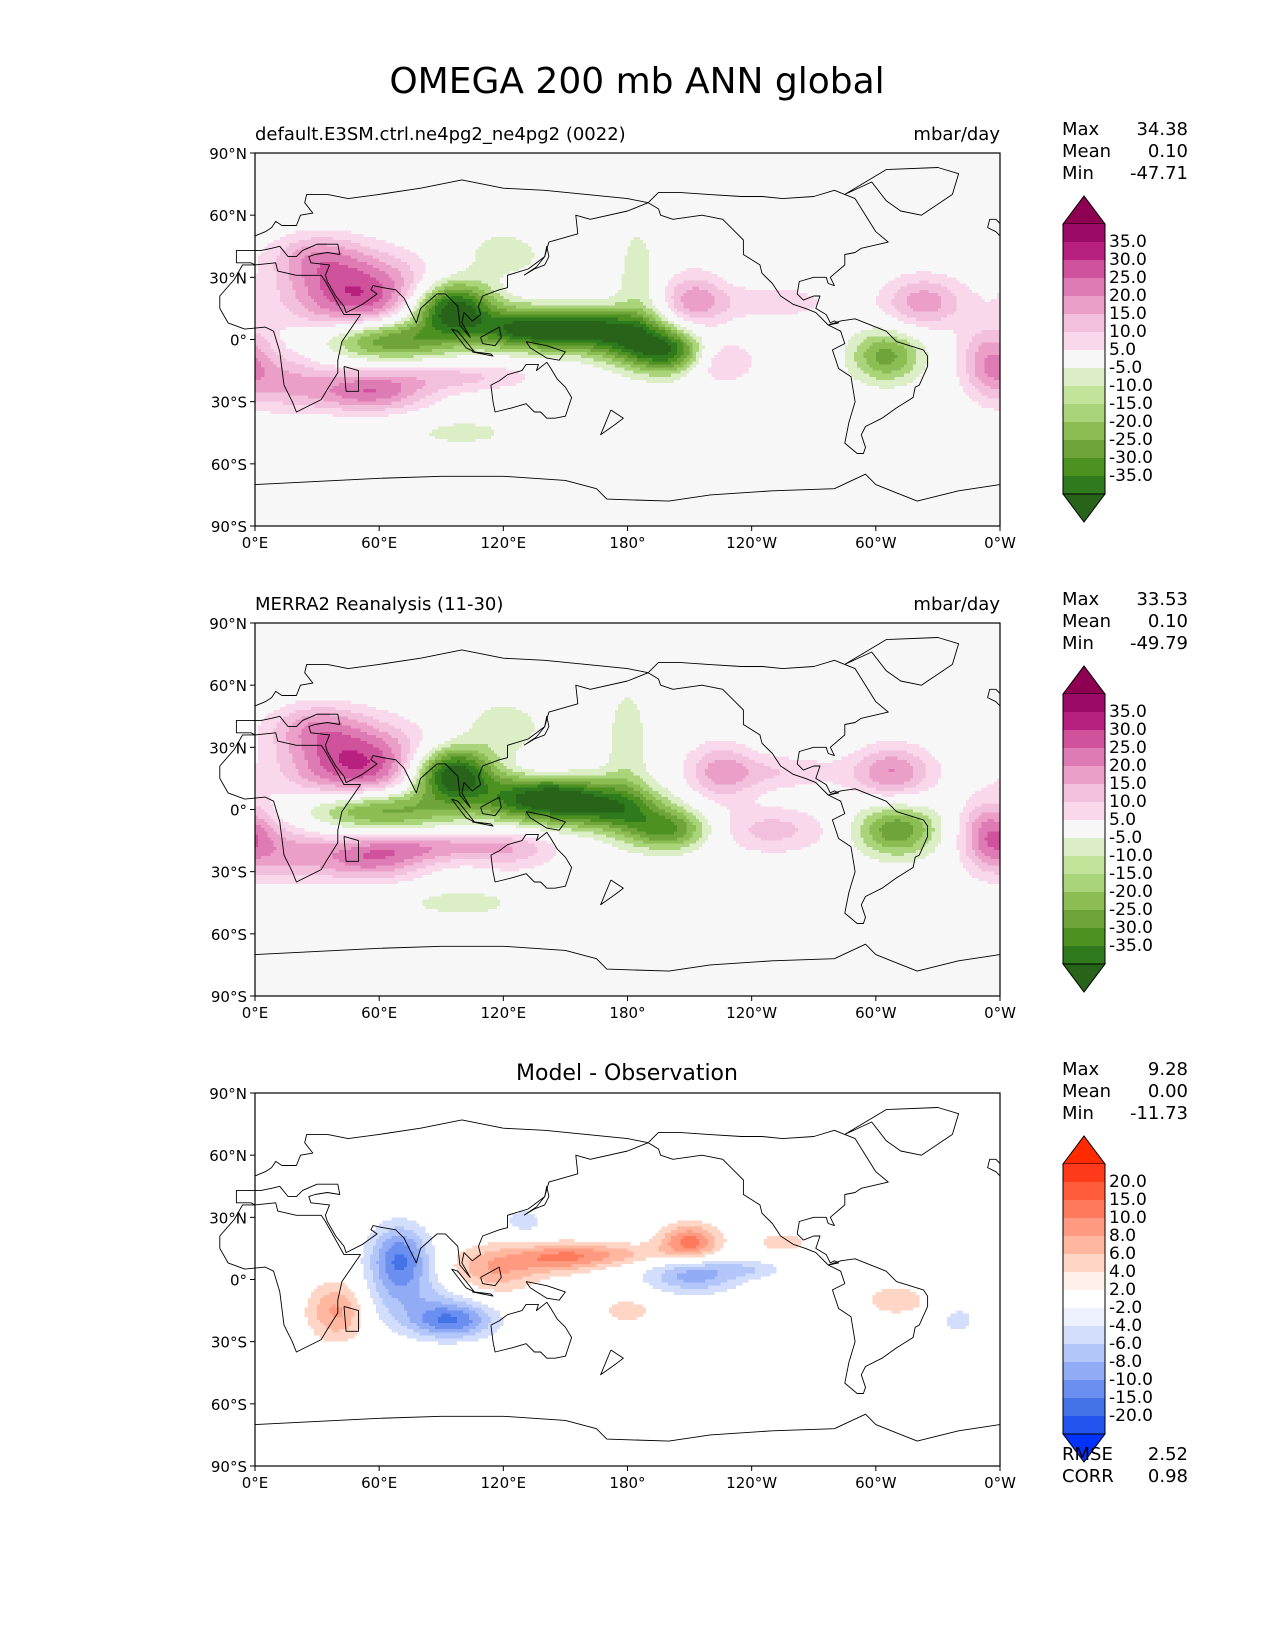 The height and width of the screenshot is (1650, 1275). I want to click on stats-box: Max 34.38 Mean 0.10 Min -47.71, so click(1125, 151).